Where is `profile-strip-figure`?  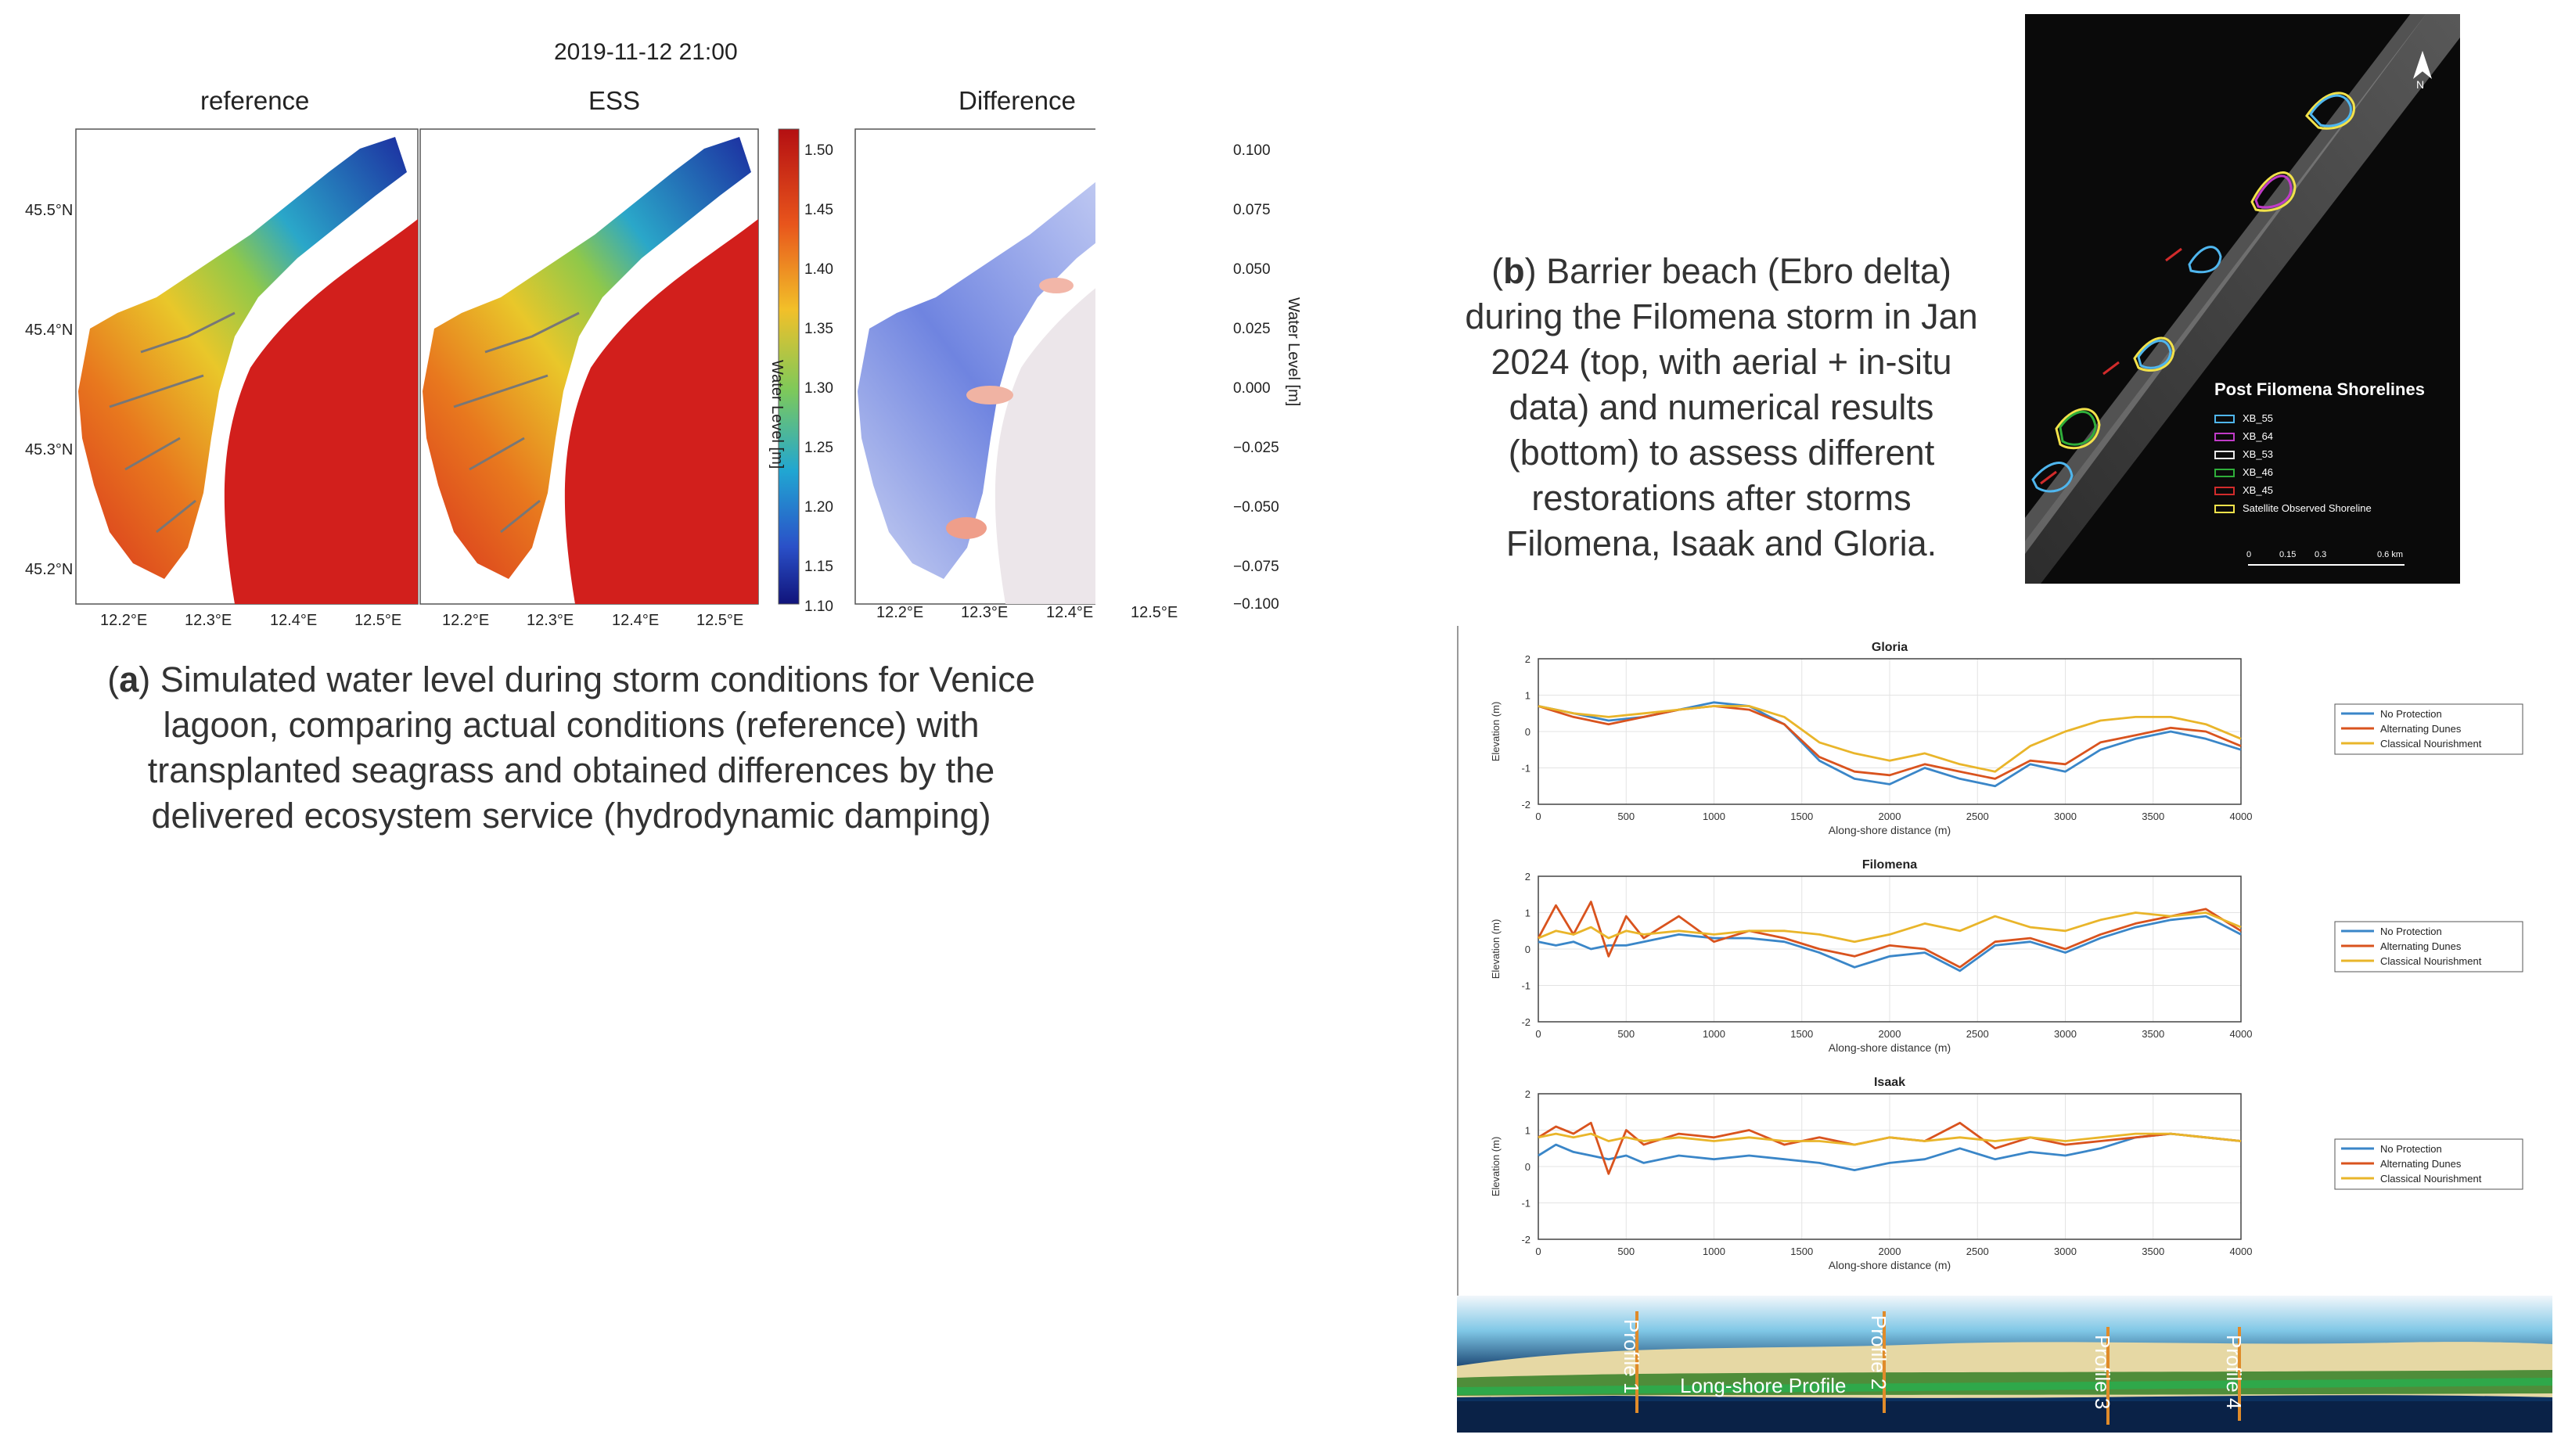 profile-strip-figure is located at coordinates (2004, 1364).